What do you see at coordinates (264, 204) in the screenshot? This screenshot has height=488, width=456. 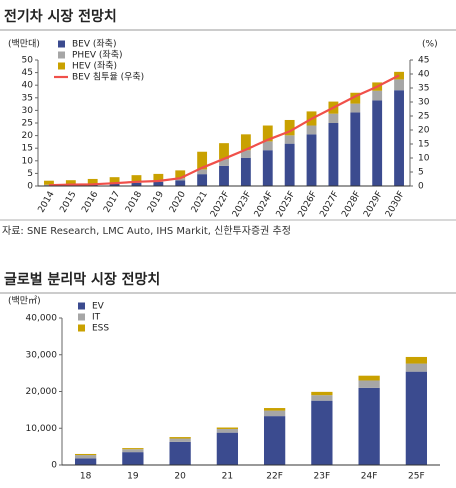 I see `x-tick-label: 2024F` at bounding box center [264, 204].